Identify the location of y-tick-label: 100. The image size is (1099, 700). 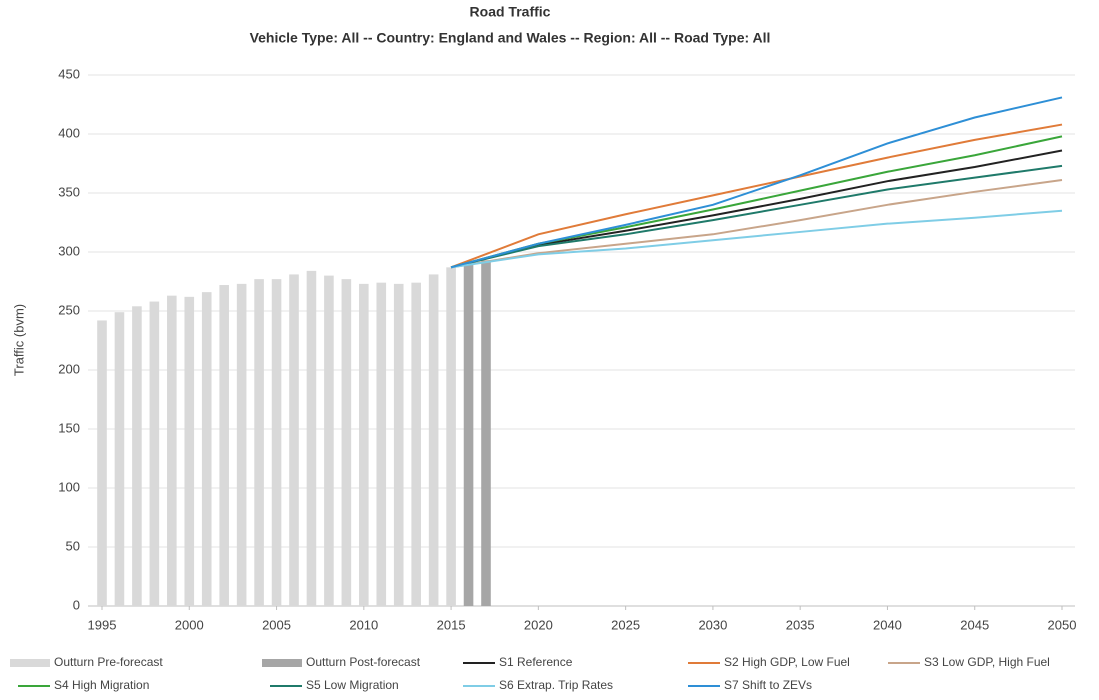
(69, 486).